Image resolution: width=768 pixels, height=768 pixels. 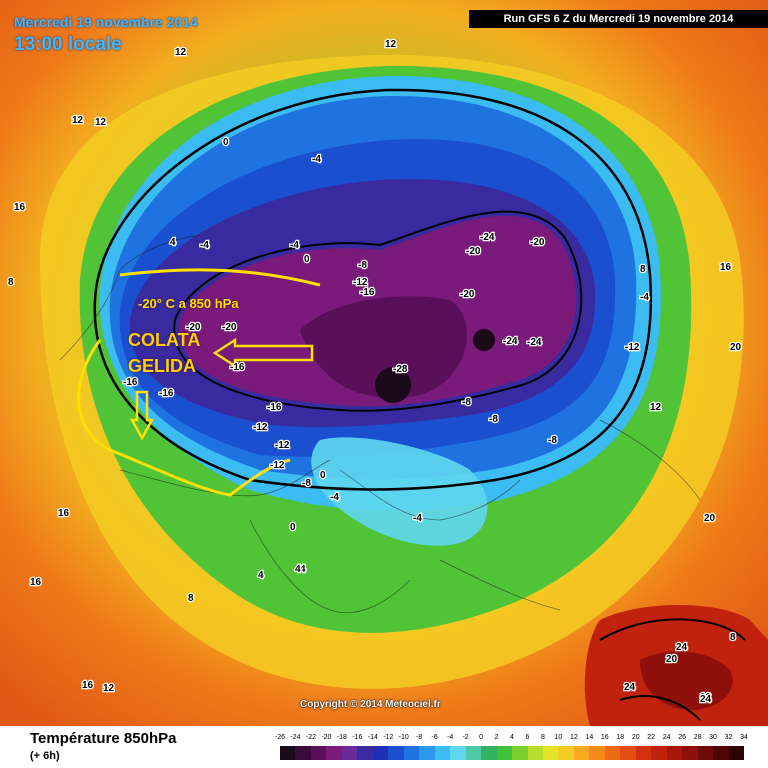 I want to click on scale-tick-label: -22, so click(x=310, y=737).